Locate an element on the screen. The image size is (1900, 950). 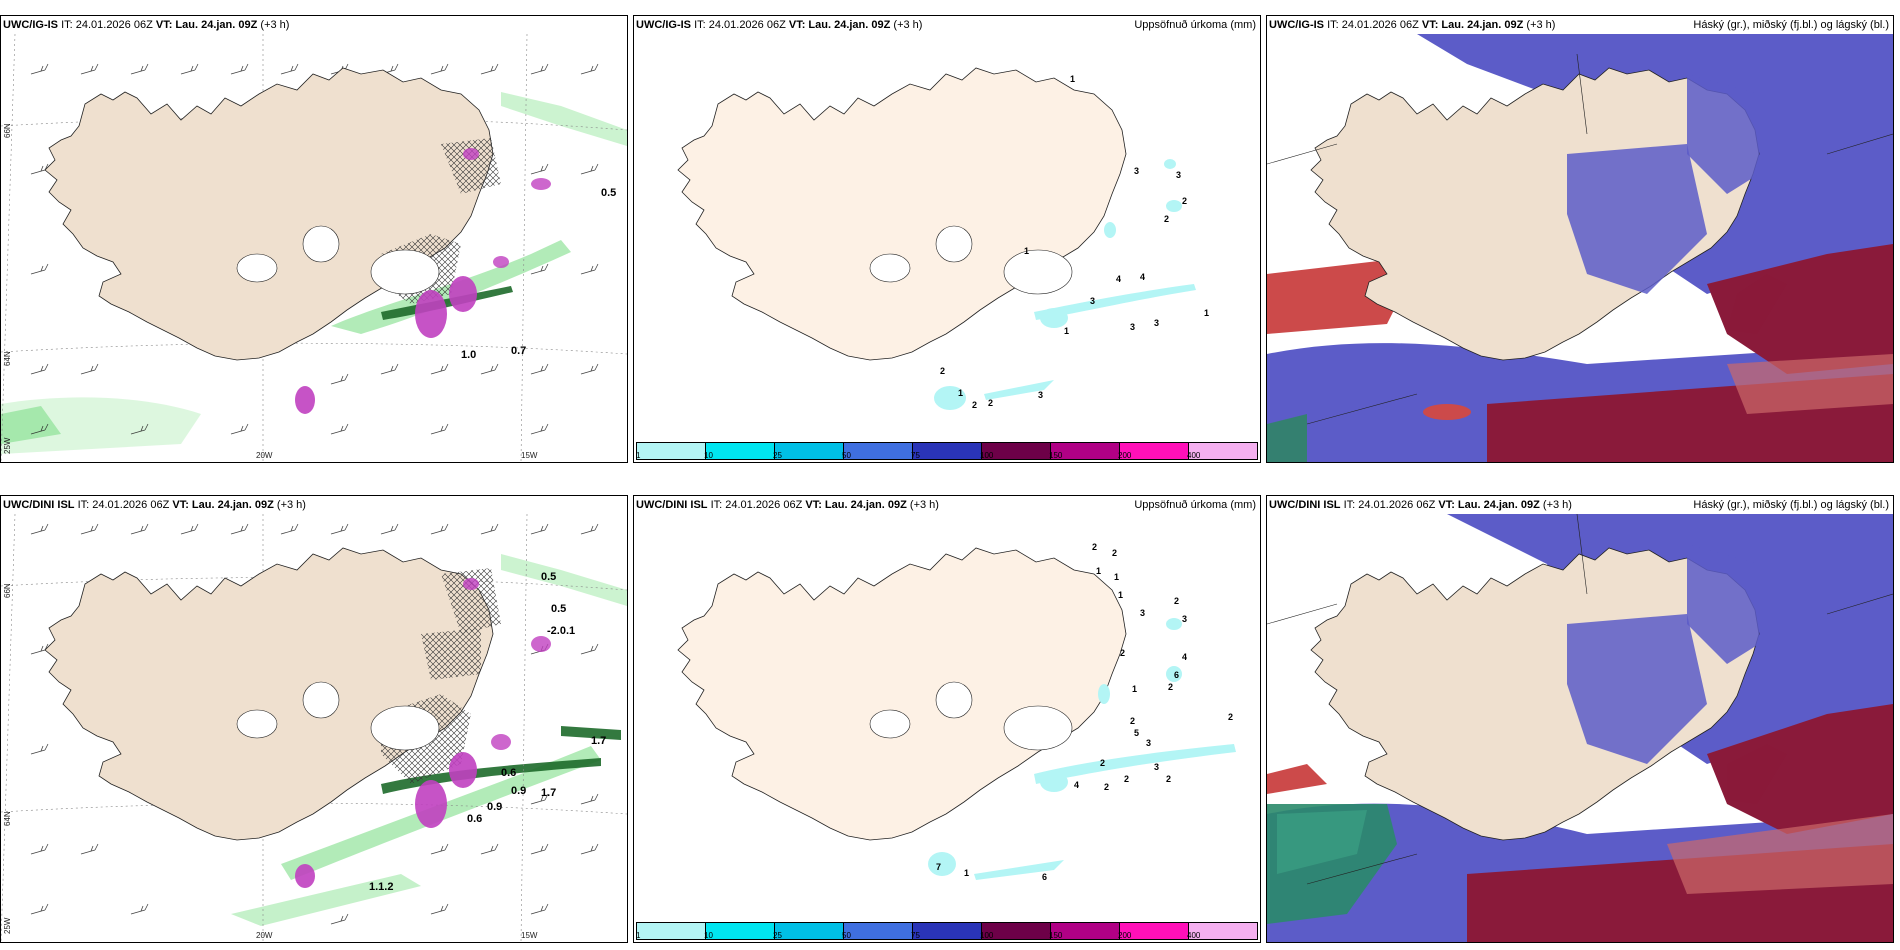
svg-text: 6 is located at coordinates (1176, 675).